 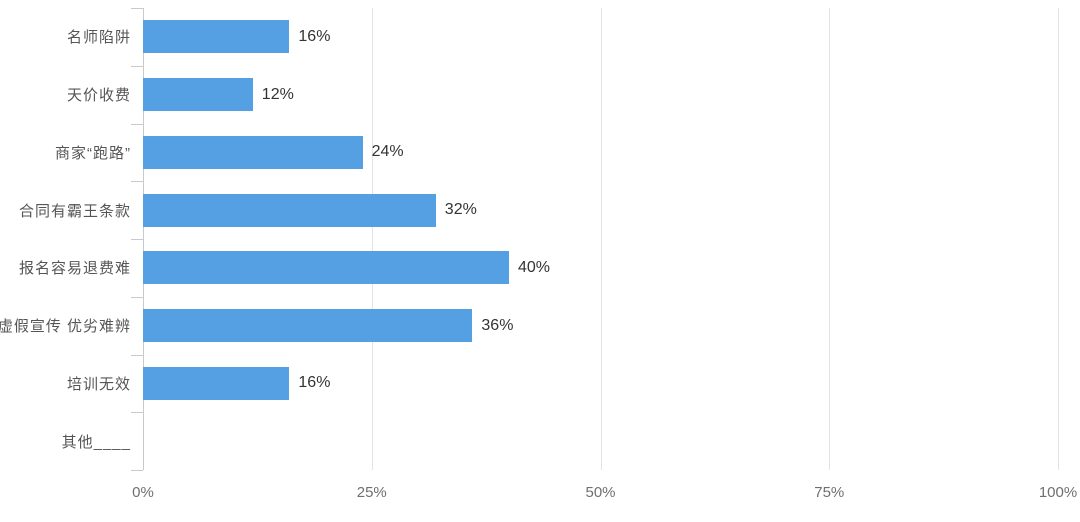 What do you see at coordinates (600, 492) in the screenshot?
I see `x-tick-label: 50%` at bounding box center [600, 492].